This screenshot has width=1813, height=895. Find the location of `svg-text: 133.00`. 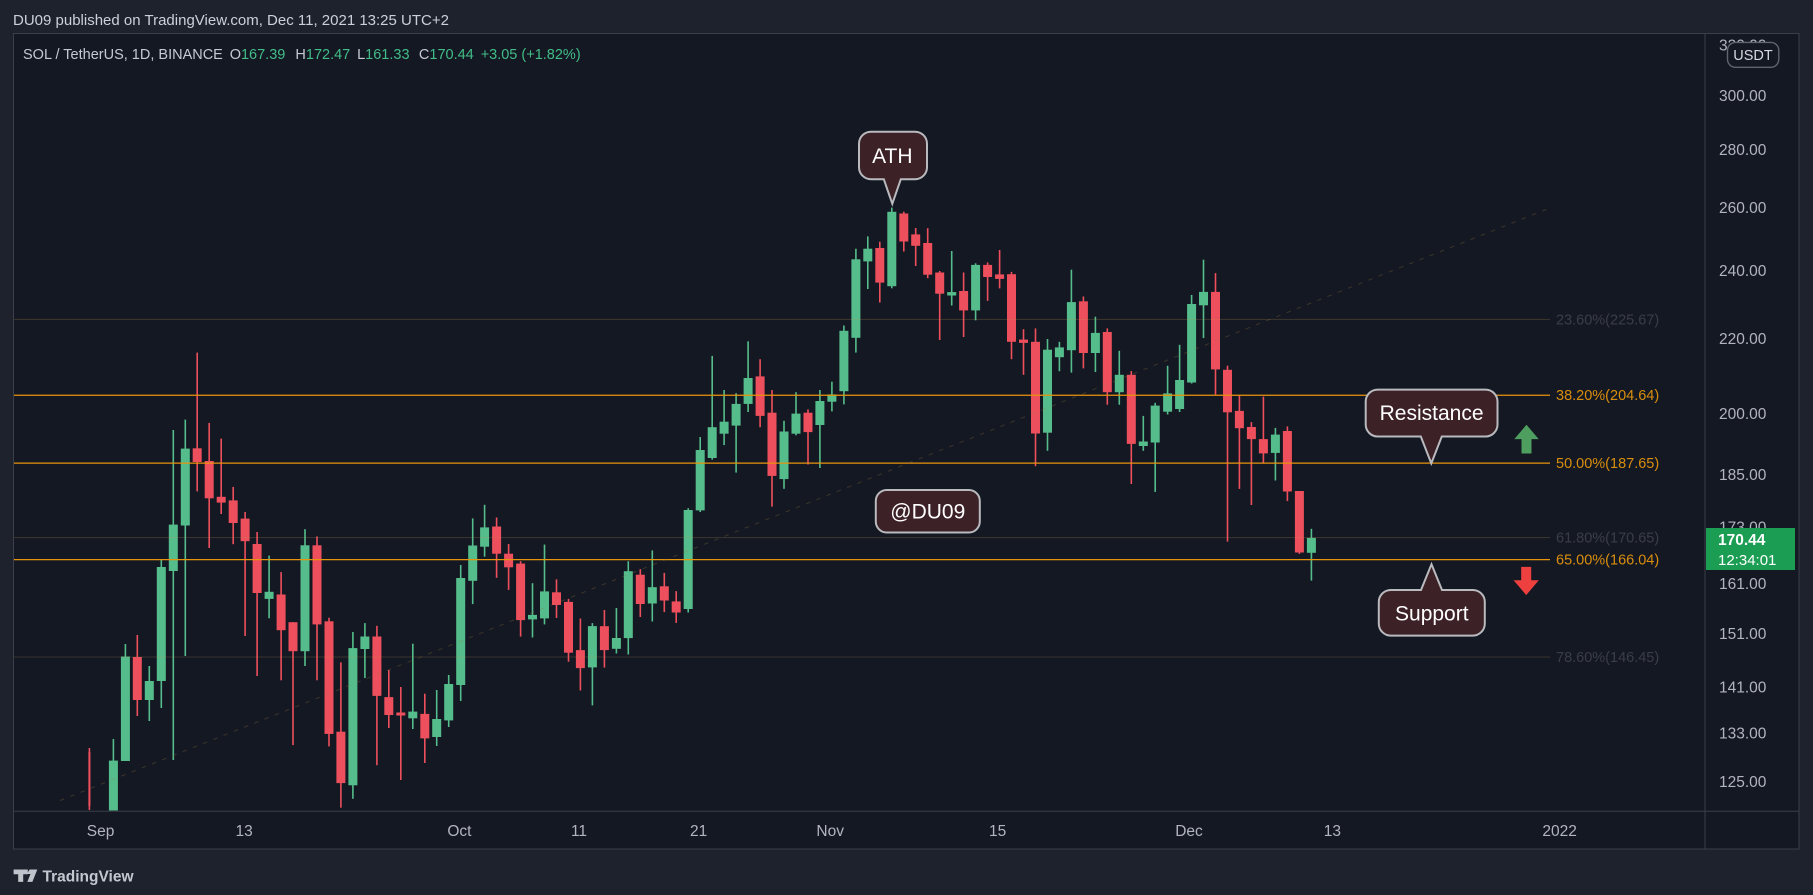

svg-text: 133.00 is located at coordinates (1743, 734).